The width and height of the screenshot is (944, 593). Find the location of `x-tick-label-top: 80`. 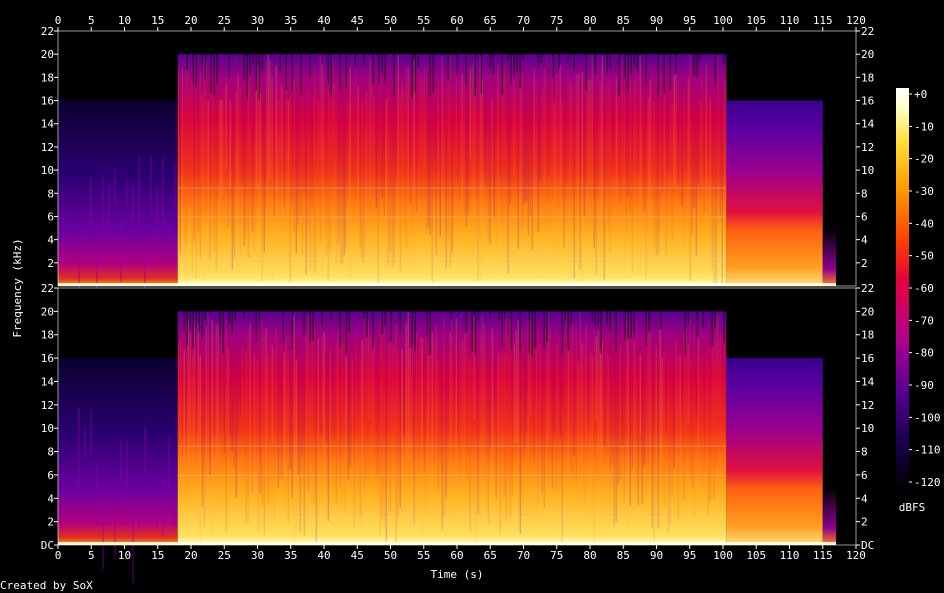

x-tick-label-top: 80 is located at coordinates (589, 20).